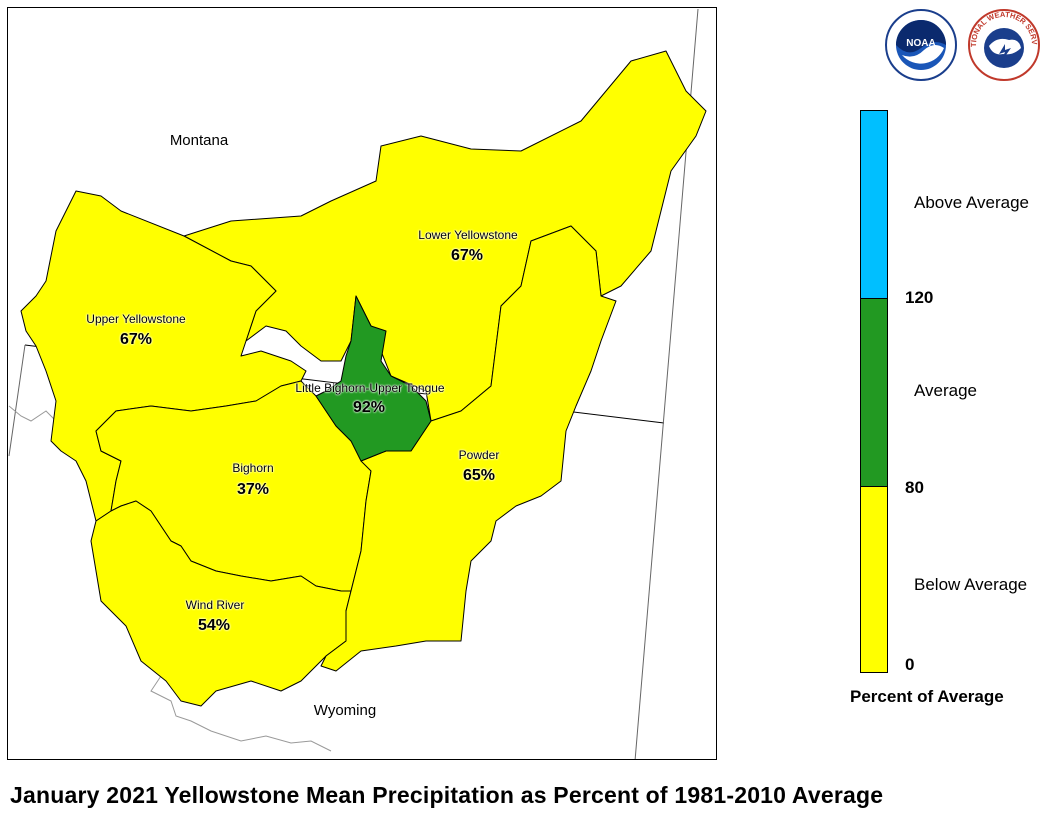 The width and height of the screenshot is (1054, 817). Describe the element at coordinates (199, 140) in the screenshot. I see `state-label-montana: Montana` at that location.